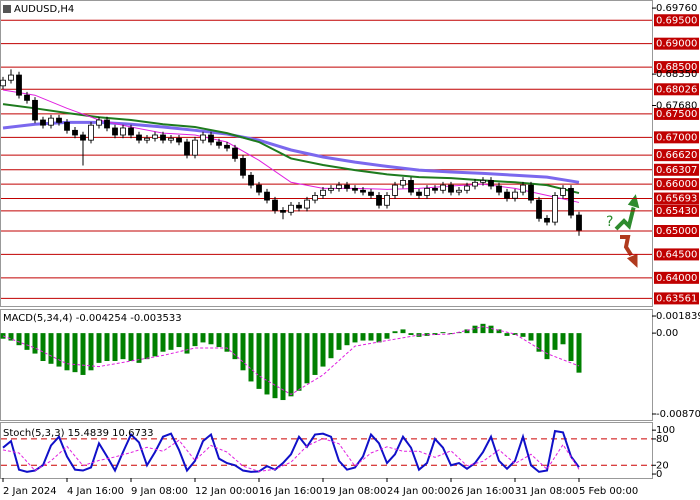  Describe the element at coordinates (665, 430) in the screenshot. I see `y-tick-label: 100` at that location.